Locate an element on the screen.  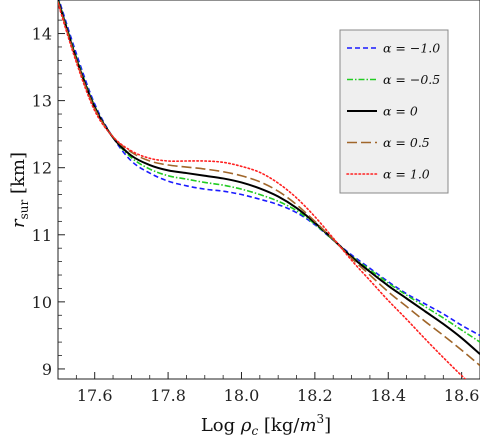
x-tick-label: 18.6 is located at coordinates (462, 395).